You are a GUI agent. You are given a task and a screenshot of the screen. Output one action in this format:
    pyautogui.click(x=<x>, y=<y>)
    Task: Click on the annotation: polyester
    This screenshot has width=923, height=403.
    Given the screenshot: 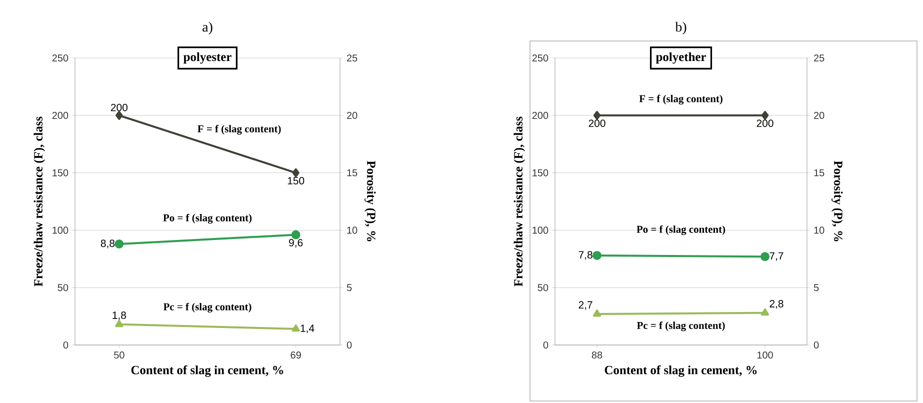 What is the action you would take?
    pyautogui.click(x=207, y=58)
    